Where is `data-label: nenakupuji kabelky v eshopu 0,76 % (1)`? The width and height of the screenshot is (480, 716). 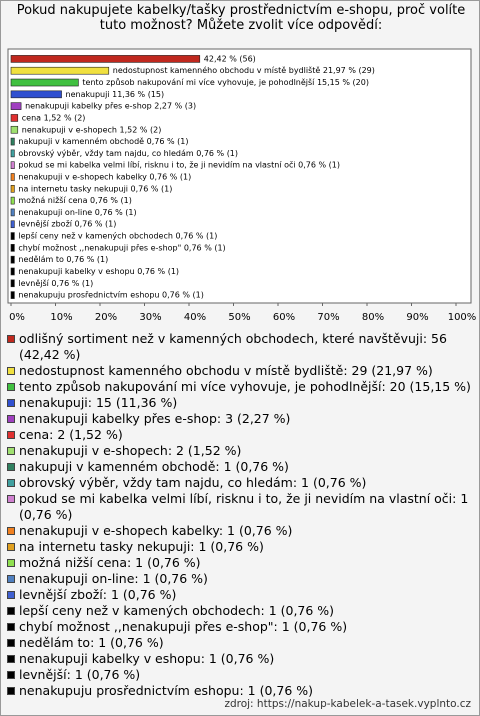
data-label: nenakupuji kabelky v eshopu 0,76 % (1) is located at coordinates (98, 271).